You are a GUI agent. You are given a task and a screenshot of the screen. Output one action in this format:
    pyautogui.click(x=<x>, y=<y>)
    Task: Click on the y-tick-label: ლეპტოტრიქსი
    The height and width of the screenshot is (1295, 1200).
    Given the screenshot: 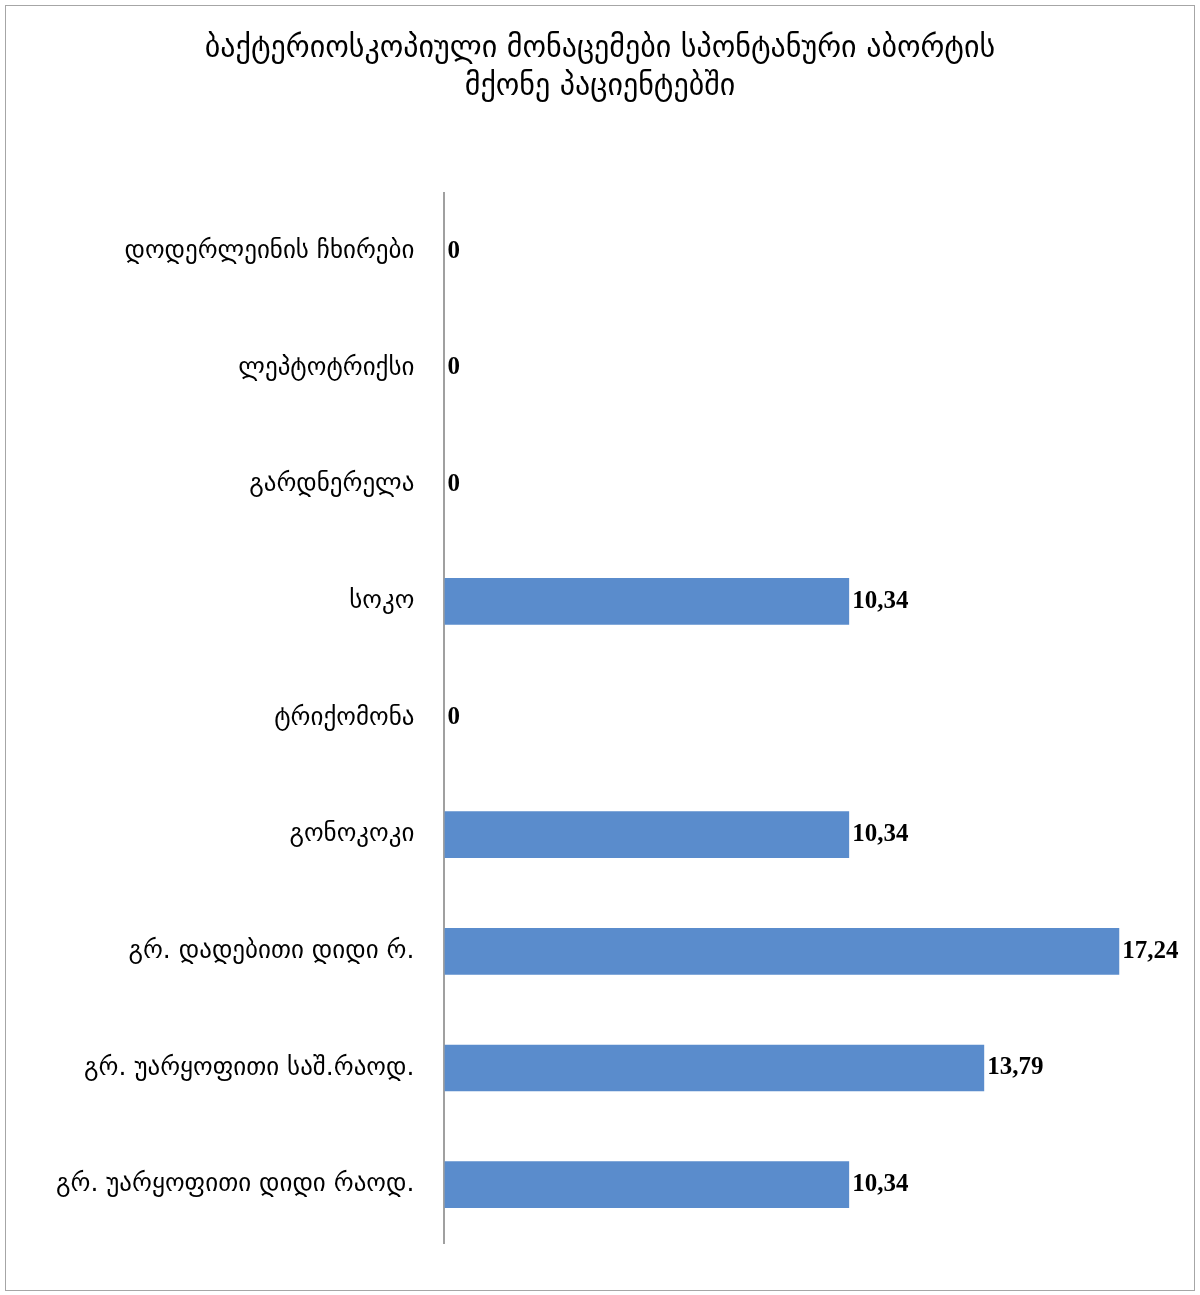 What is the action you would take?
    pyautogui.click(x=326, y=366)
    